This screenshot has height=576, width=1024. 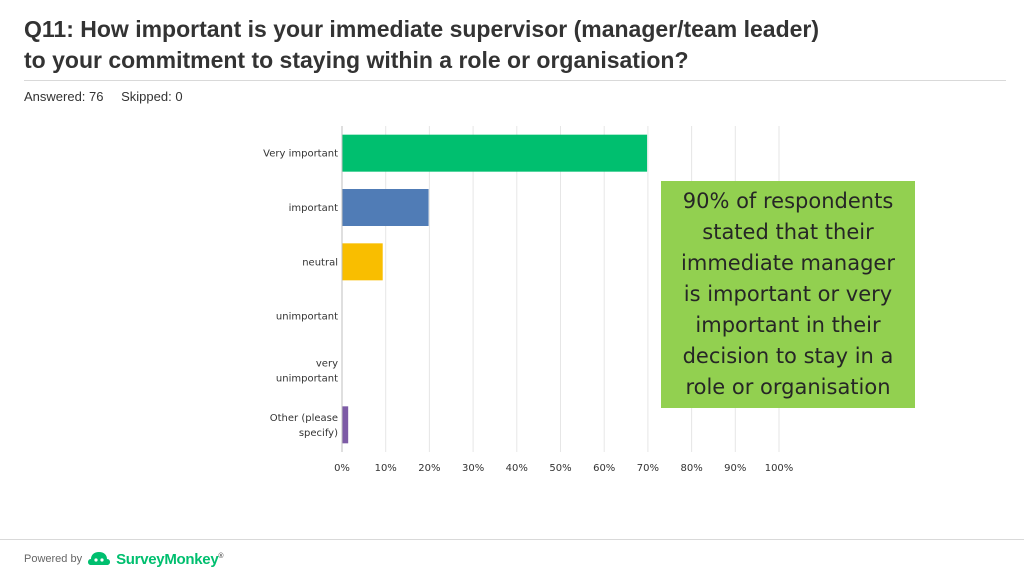 I want to click on x-tick-label: 20%, so click(x=429, y=468).